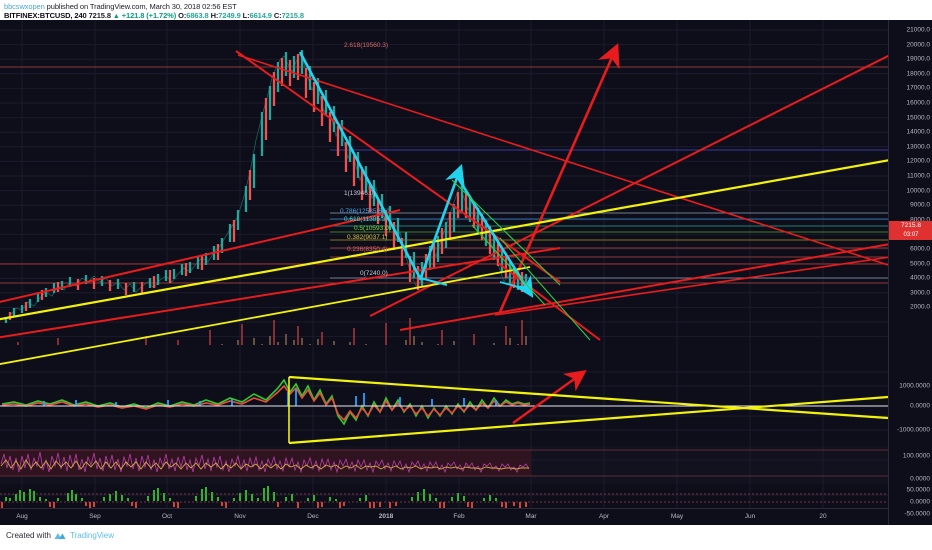 Image resolution: width=932 pixels, height=550 pixels. I want to click on countdown-tag: 03:07, so click(910, 235).